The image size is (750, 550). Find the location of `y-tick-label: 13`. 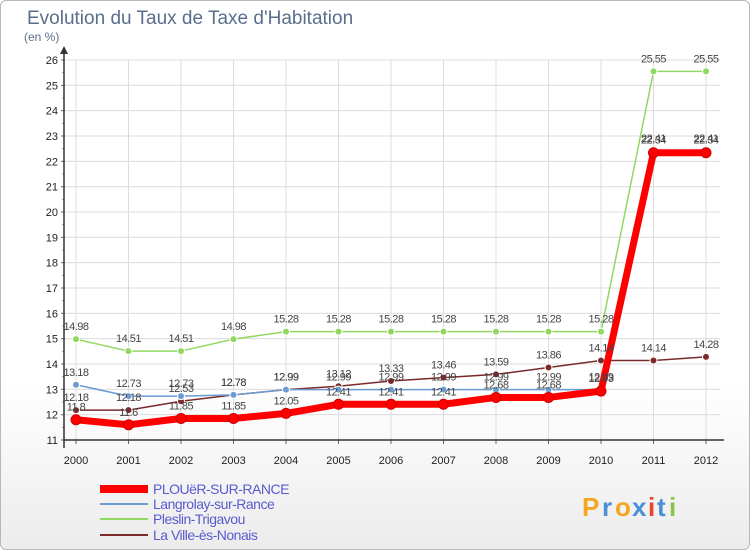

y-tick-label: 13 is located at coordinates (52, 390).